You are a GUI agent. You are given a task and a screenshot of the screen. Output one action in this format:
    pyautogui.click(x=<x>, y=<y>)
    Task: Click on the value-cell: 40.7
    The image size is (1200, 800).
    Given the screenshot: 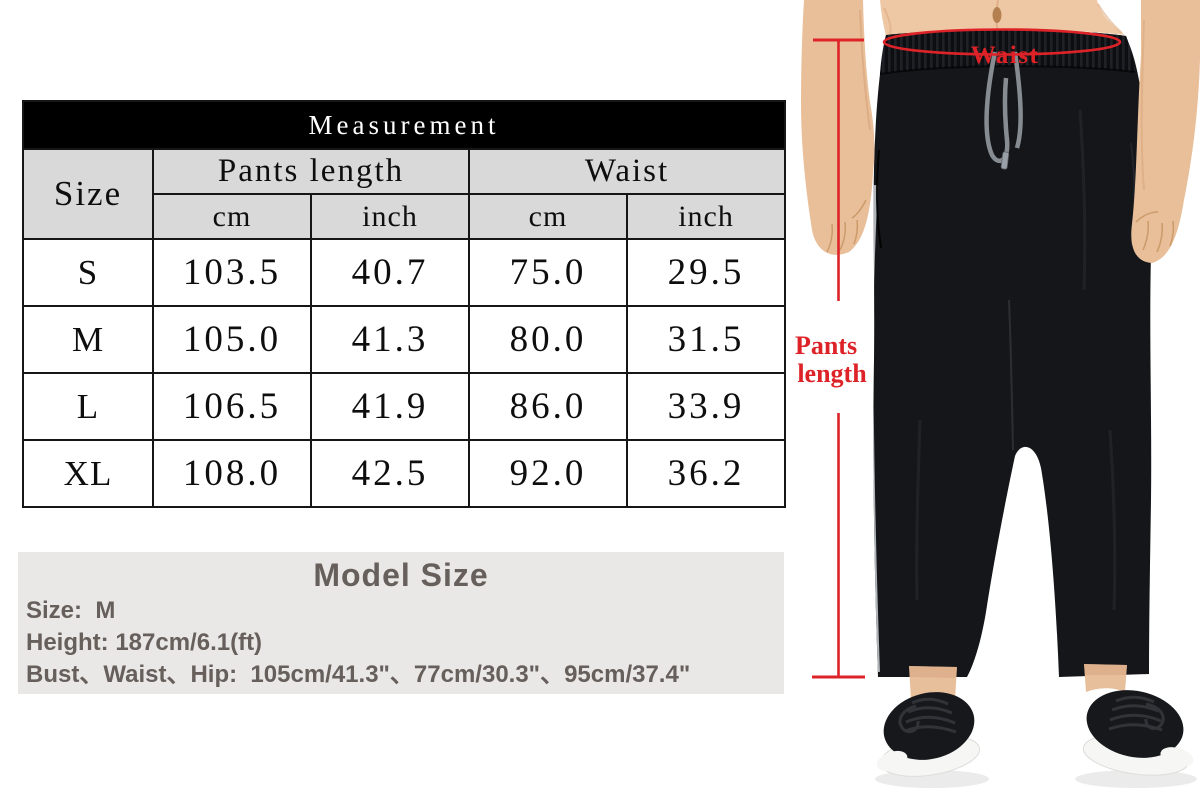 What is the action you would take?
    pyautogui.click(x=390, y=272)
    